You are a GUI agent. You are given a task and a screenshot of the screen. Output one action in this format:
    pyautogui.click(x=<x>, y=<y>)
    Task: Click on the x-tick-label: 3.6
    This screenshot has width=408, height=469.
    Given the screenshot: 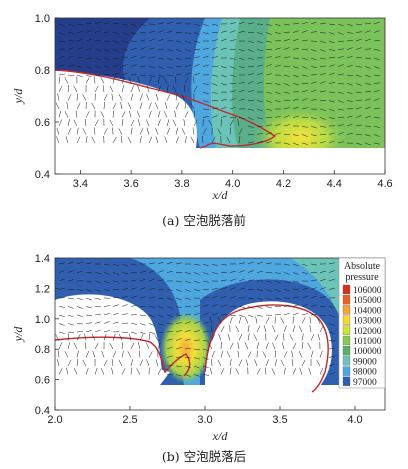 What is the action you would take?
    pyautogui.click(x=131, y=184)
    